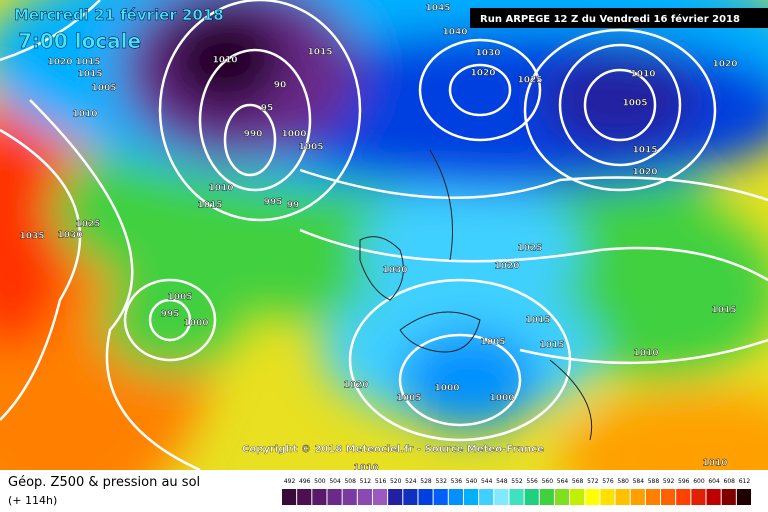 The width and height of the screenshot is (768, 512). I want to click on isobar-label: 1040, so click(454, 33).